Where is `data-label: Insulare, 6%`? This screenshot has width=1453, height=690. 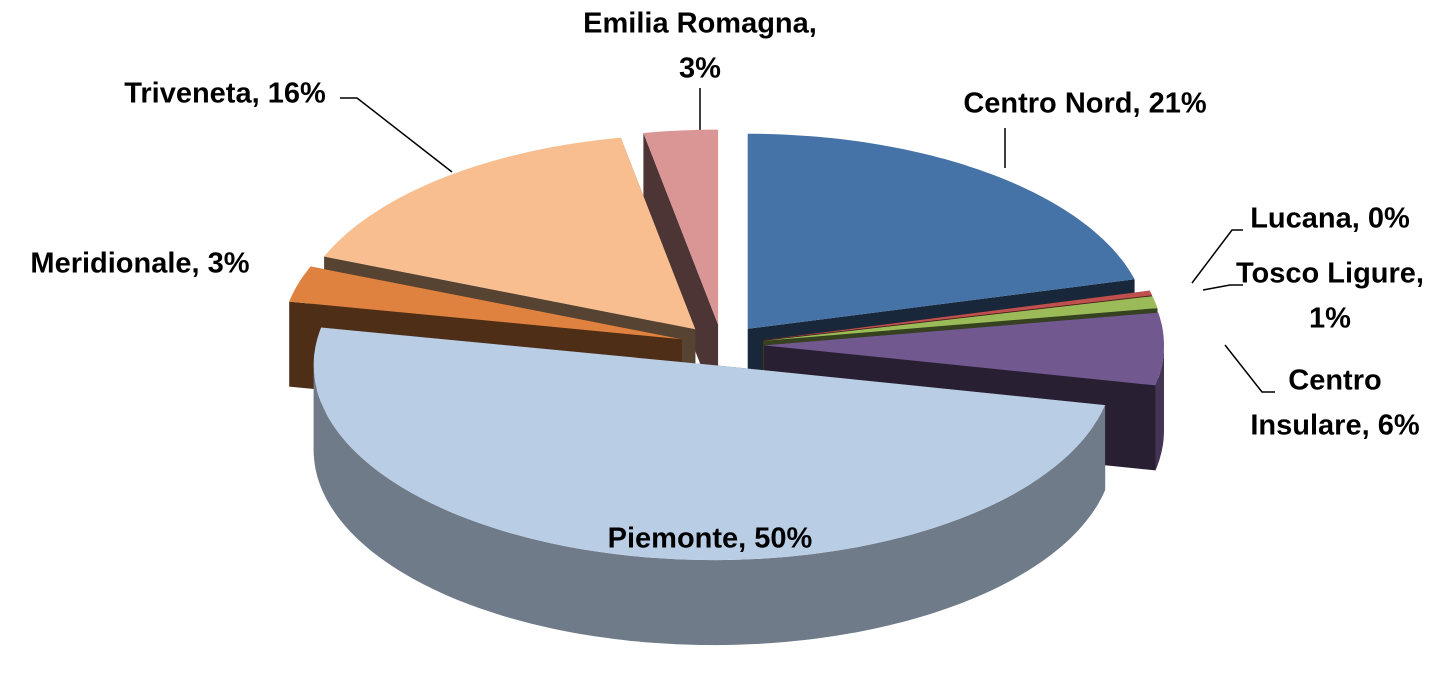
data-label: Insulare, 6% is located at coordinates (1334, 426).